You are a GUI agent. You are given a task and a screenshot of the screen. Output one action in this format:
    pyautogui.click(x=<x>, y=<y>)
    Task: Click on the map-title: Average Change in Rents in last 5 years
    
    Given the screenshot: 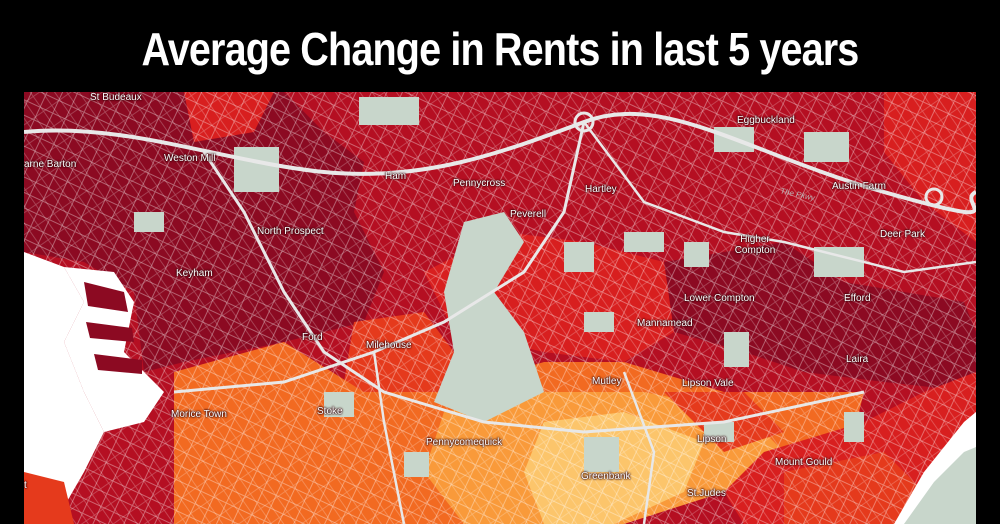 What is the action you would take?
    pyautogui.click(x=500, y=49)
    